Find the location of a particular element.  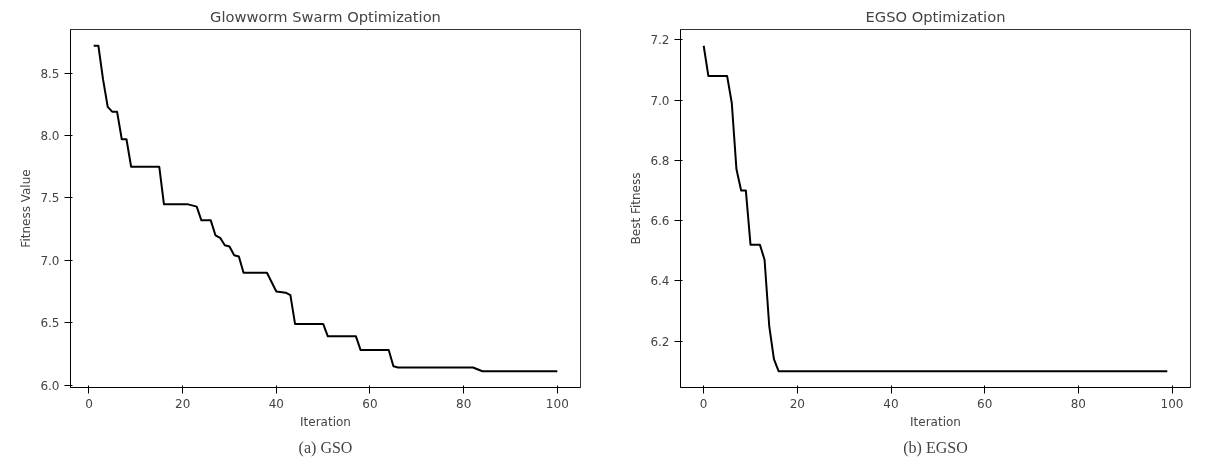

chart-title: EGSO Optimization is located at coordinates (935, 16).